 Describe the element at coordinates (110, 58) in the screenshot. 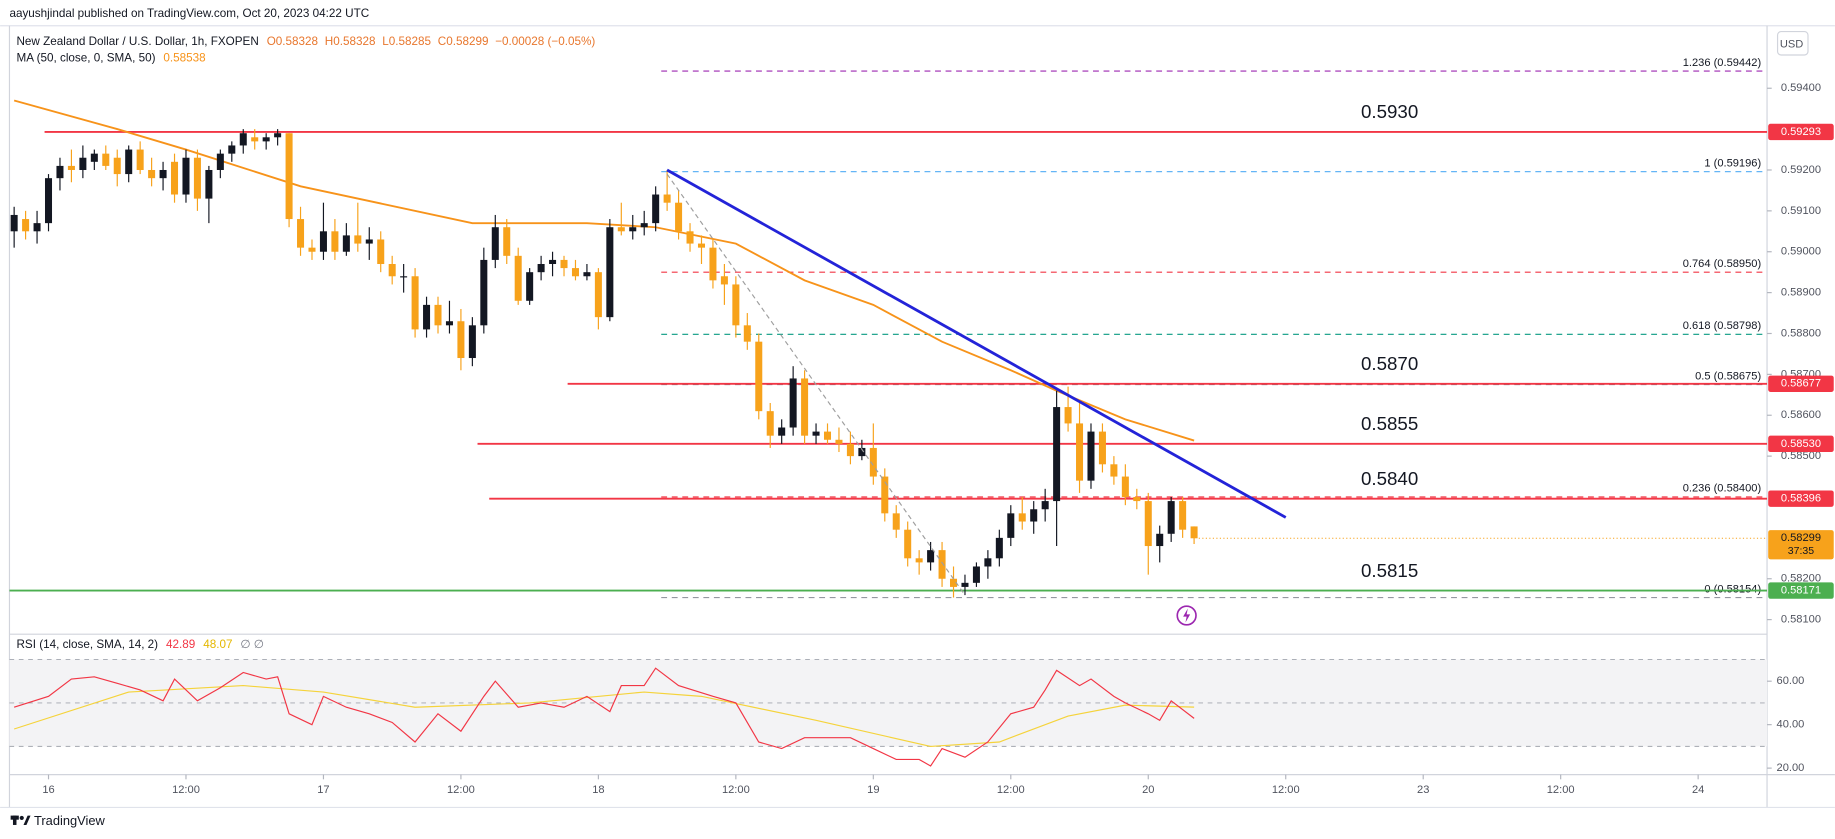

I see `ma-header: MA (50, close, 0, SMA, 50) 0.58538` at that location.